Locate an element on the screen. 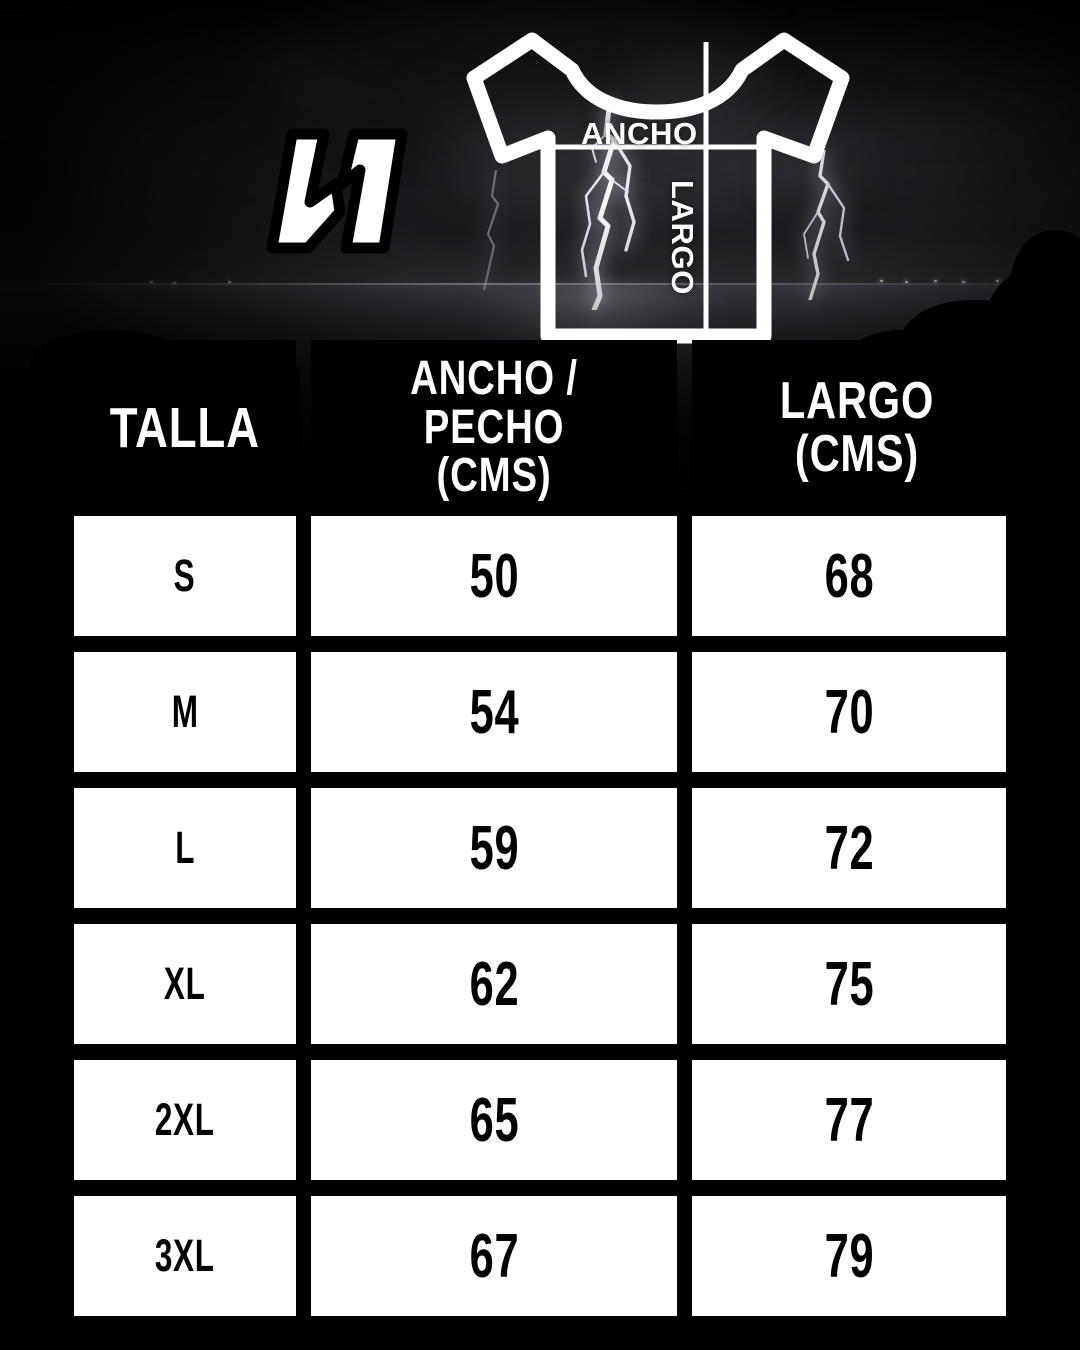 This screenshot has width=1080, height=1350. shirt-width-label: ANCHO is located at coordinates (639, 133).